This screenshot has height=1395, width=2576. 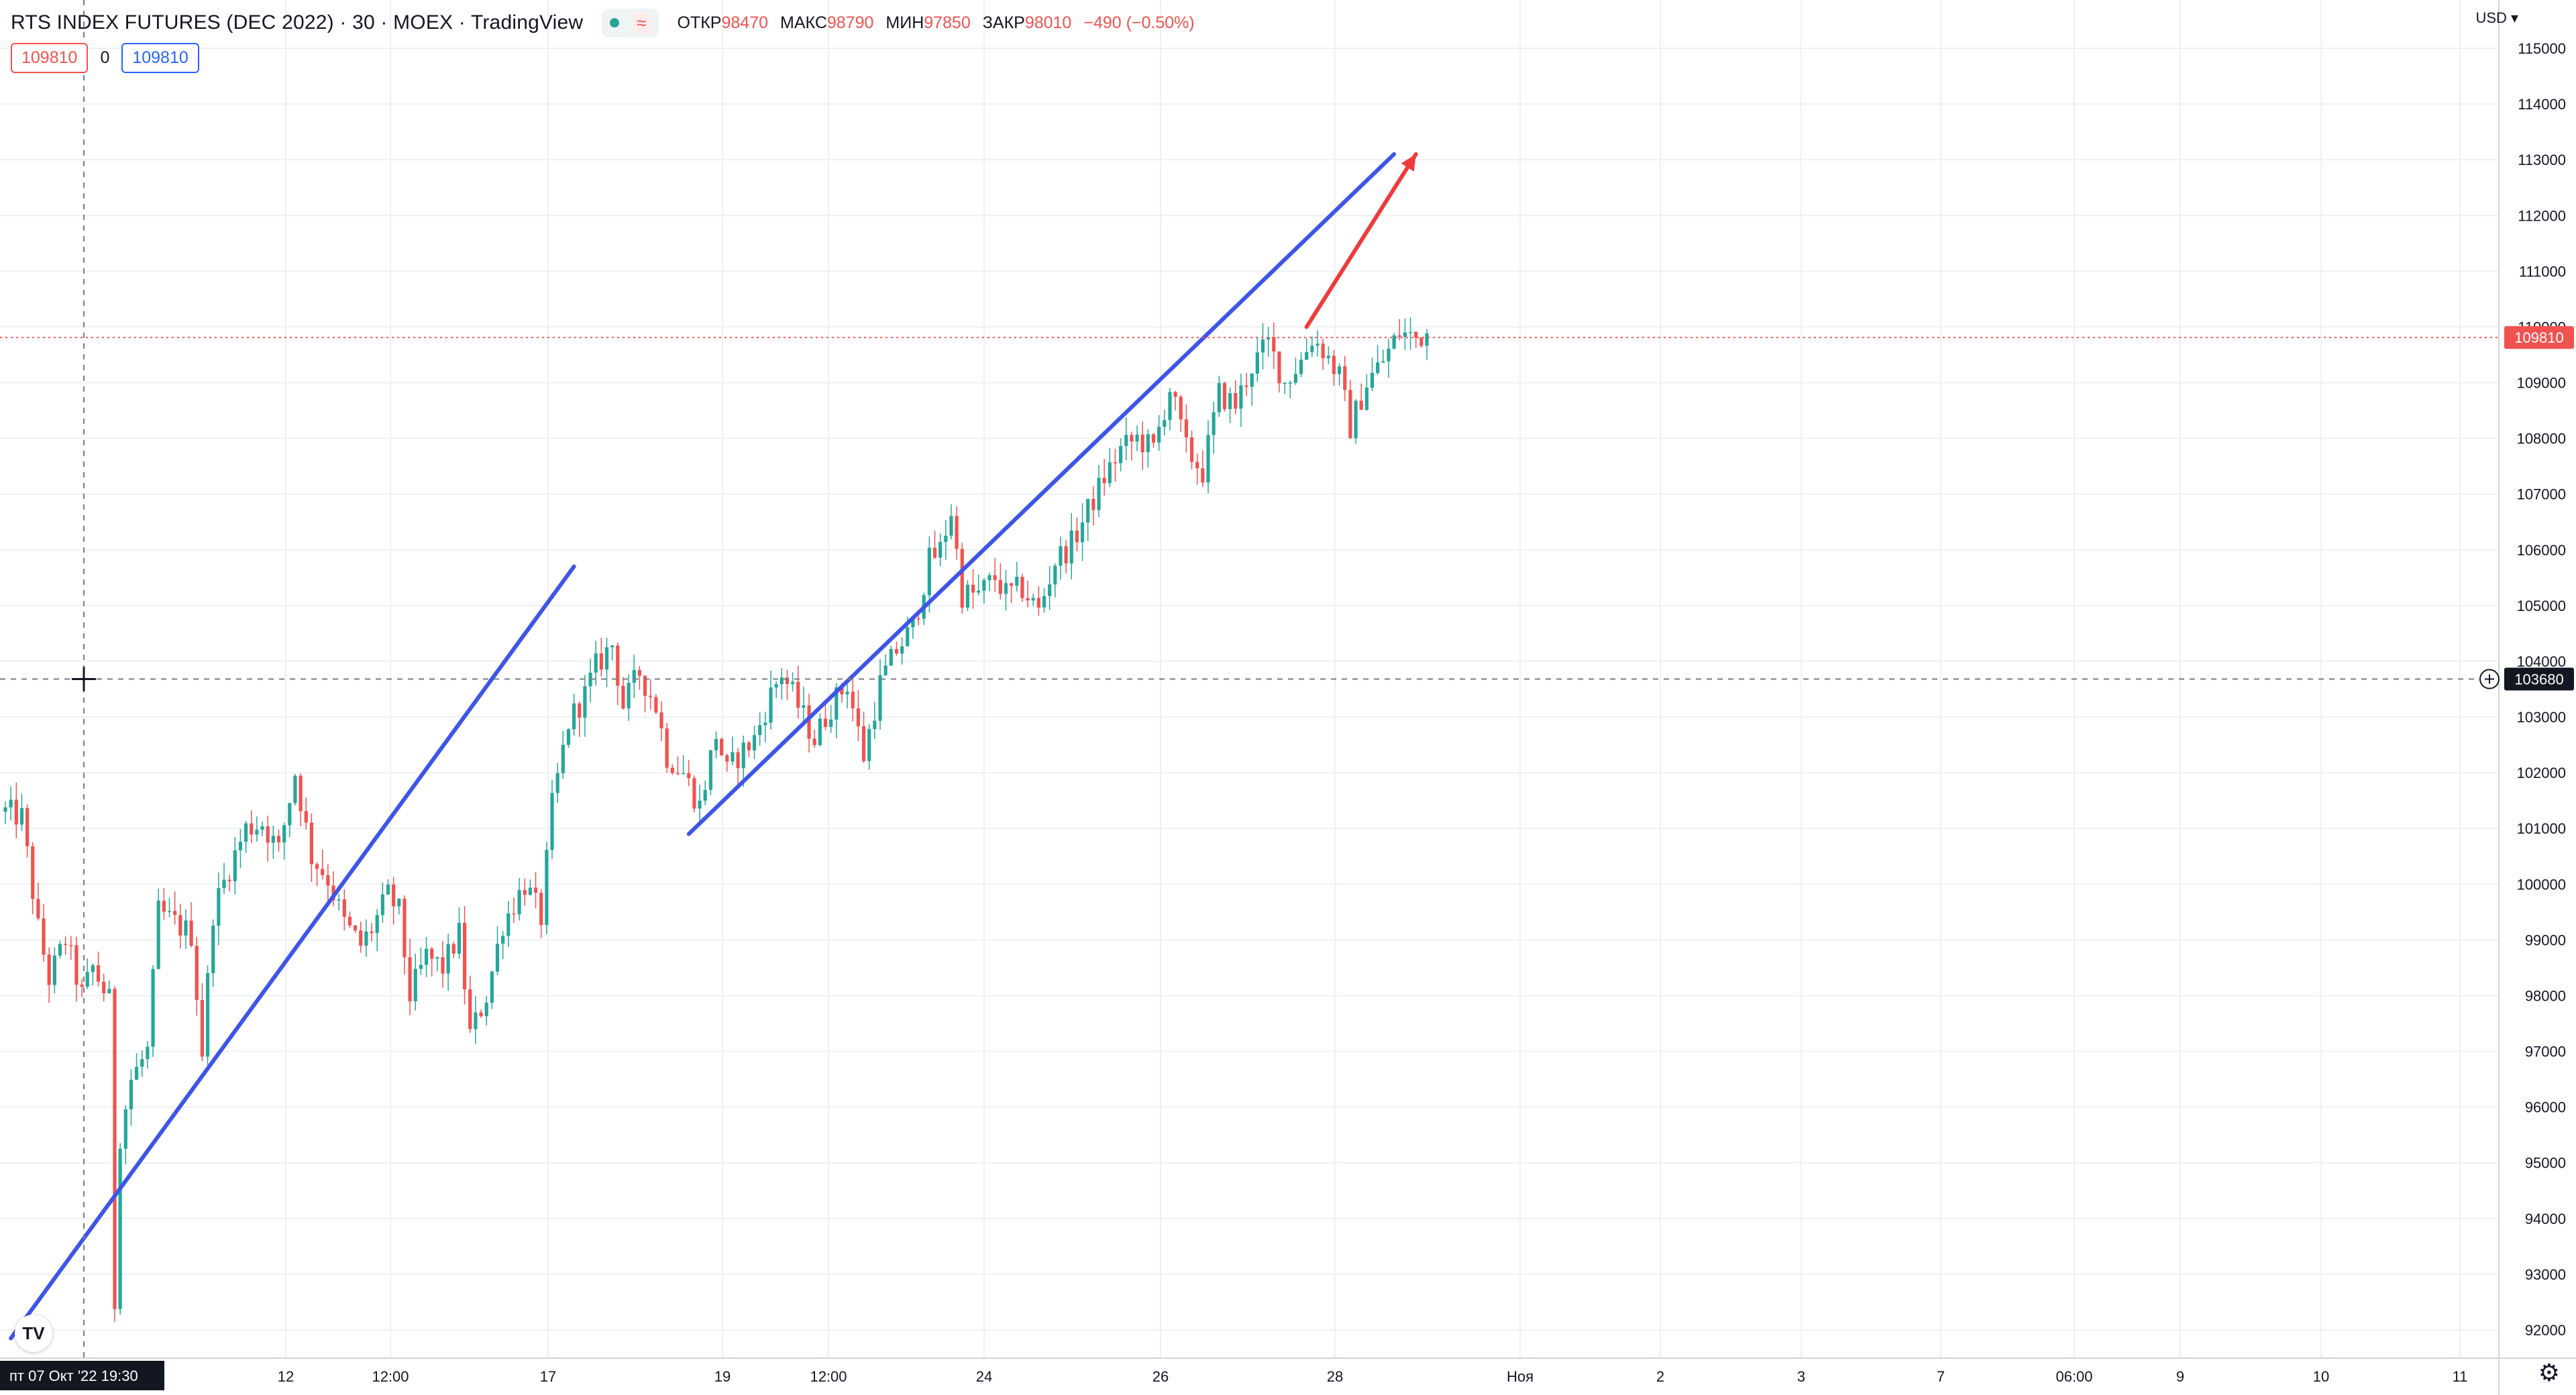 I want to click on price-tick-label: 98000, so click(x=2545, y=995).